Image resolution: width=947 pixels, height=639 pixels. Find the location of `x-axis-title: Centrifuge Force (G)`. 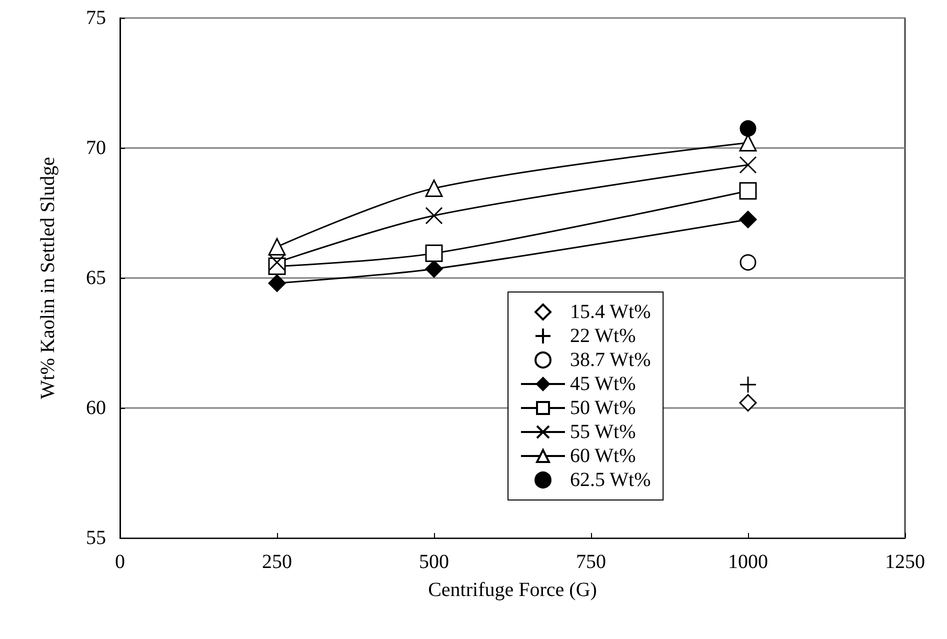

x-axis-title: Centrifuge Force (G) is located at coordinates (512, 590).